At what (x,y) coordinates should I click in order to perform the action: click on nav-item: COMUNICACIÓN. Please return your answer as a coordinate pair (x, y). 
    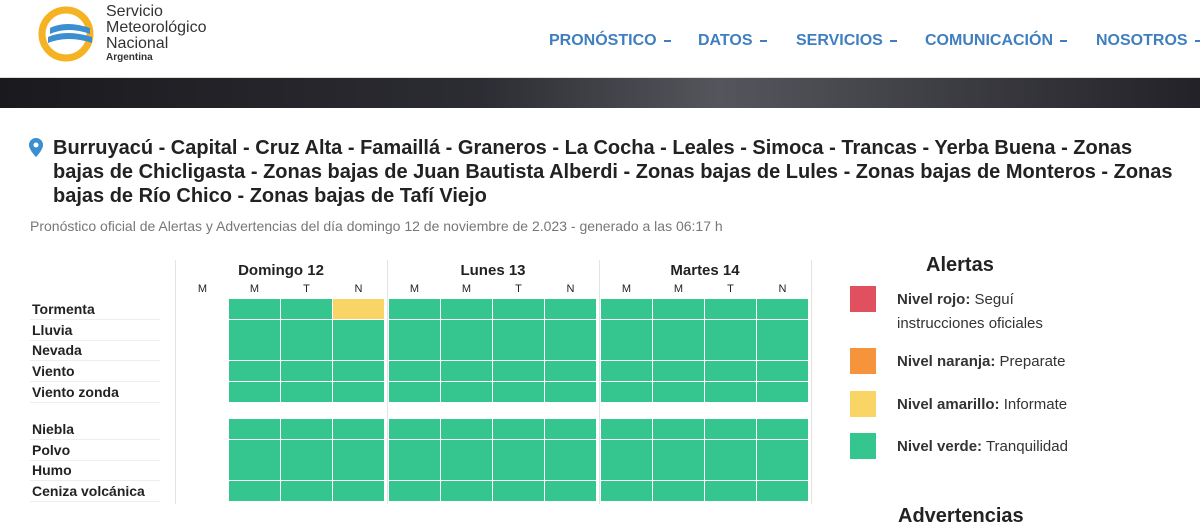
    Looking at the image, I should click on (996, 41).